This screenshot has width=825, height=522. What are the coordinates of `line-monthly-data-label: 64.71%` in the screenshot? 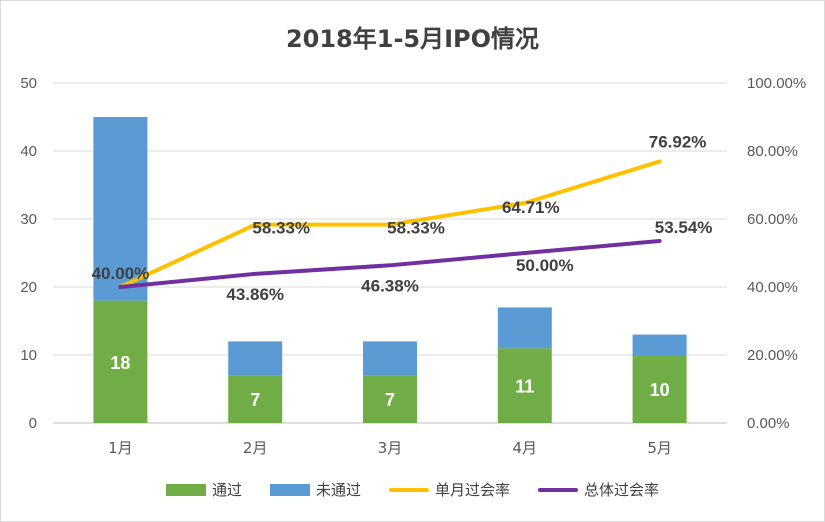 It's located at (531, 207).